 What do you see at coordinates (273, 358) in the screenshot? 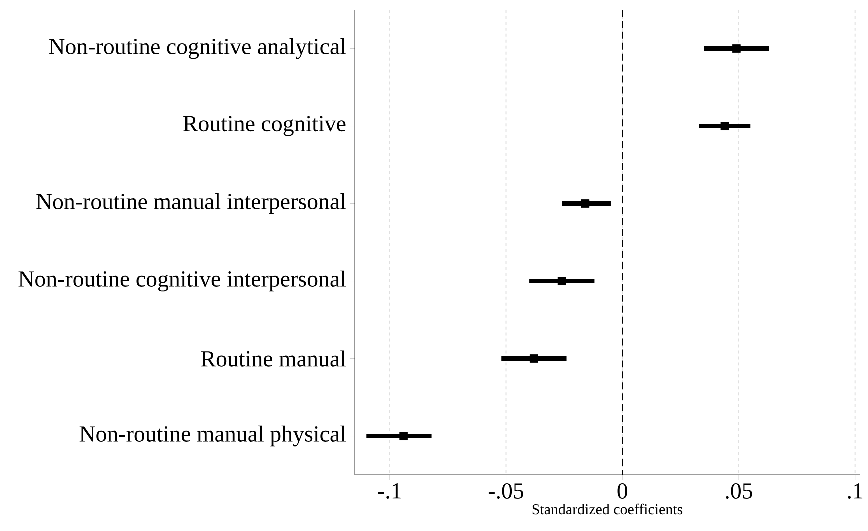
I see `y-tick-label: Routine manual` at bounding box center [273, 358].